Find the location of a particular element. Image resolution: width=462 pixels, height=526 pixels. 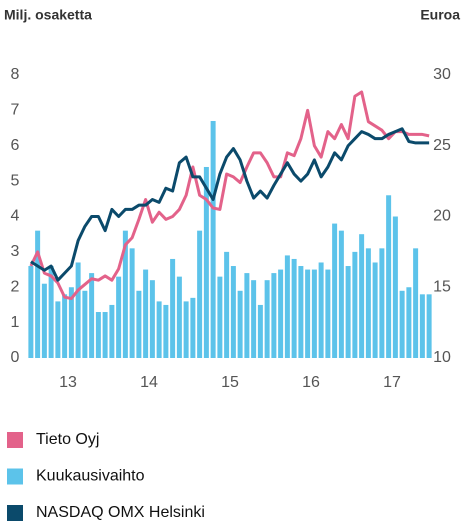

y-axis-title: Milj. osaketta is located at coordinates (48, 15).